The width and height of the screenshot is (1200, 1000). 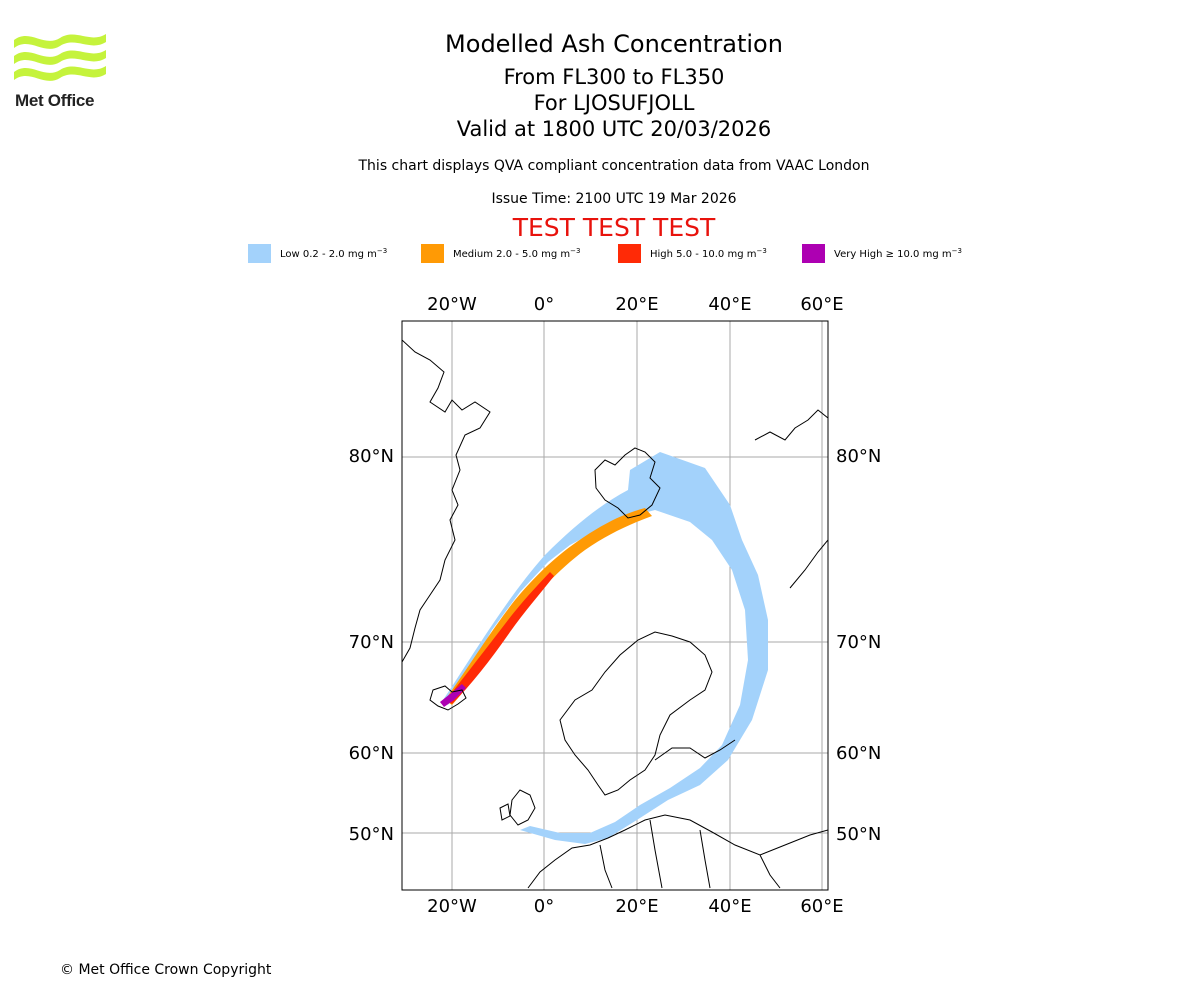 What do you see at coordinates (432, 253) in the screenshot?
I see `legend-swatch-medium` at bounding box center [432, 253].